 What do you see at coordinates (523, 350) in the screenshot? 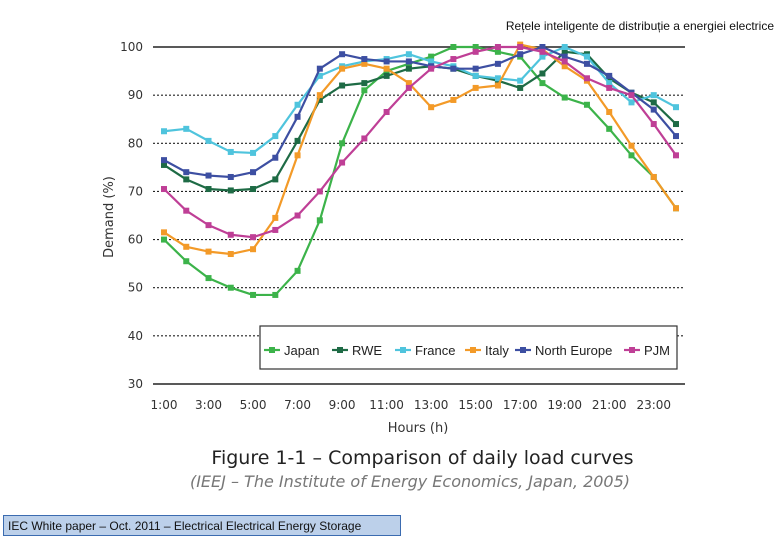
I see `legend-swatch-marker-north-europe` at bounding box center [523, 350].